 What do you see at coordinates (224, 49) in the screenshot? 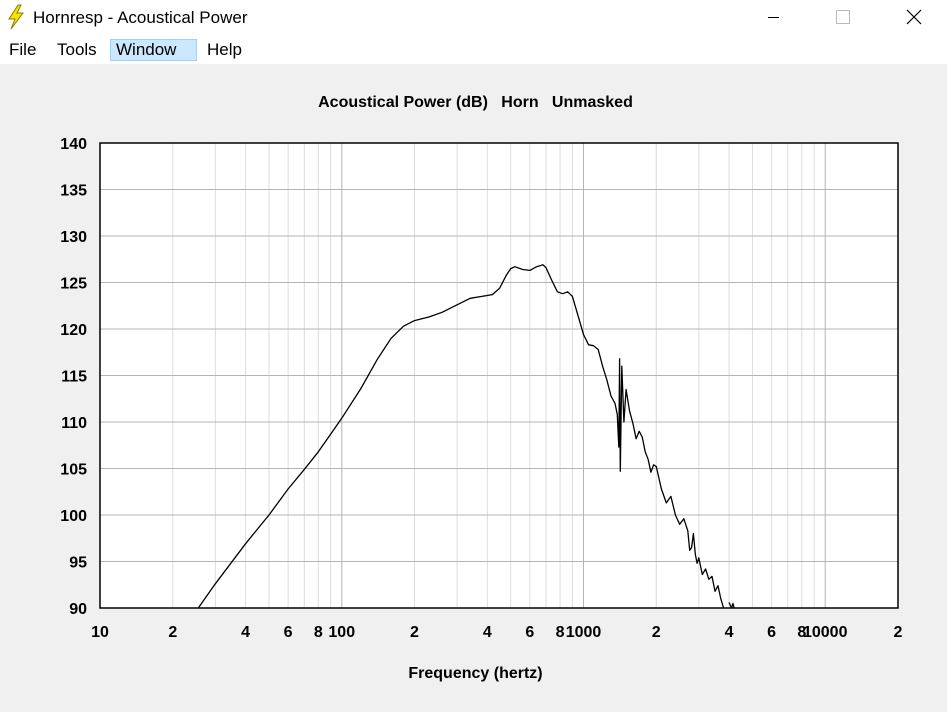
I see `menu-help: Help` at bounding box center [224, 49].